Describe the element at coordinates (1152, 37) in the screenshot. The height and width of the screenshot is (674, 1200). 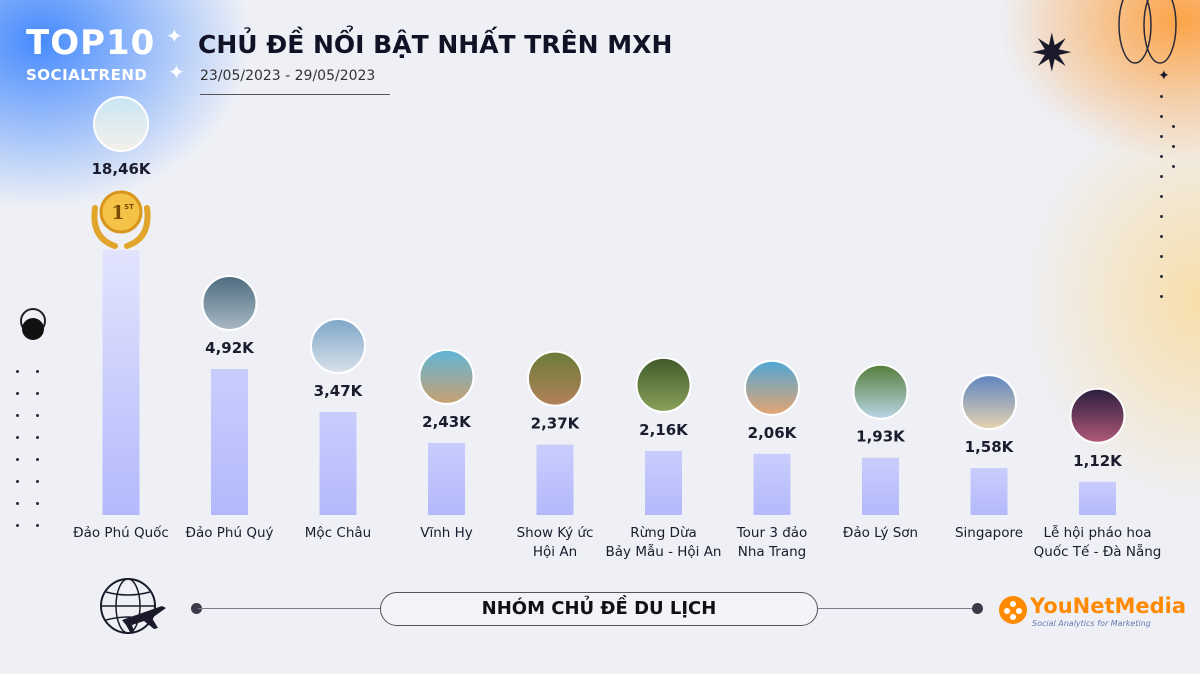
I see `loops-decoration` at that location.